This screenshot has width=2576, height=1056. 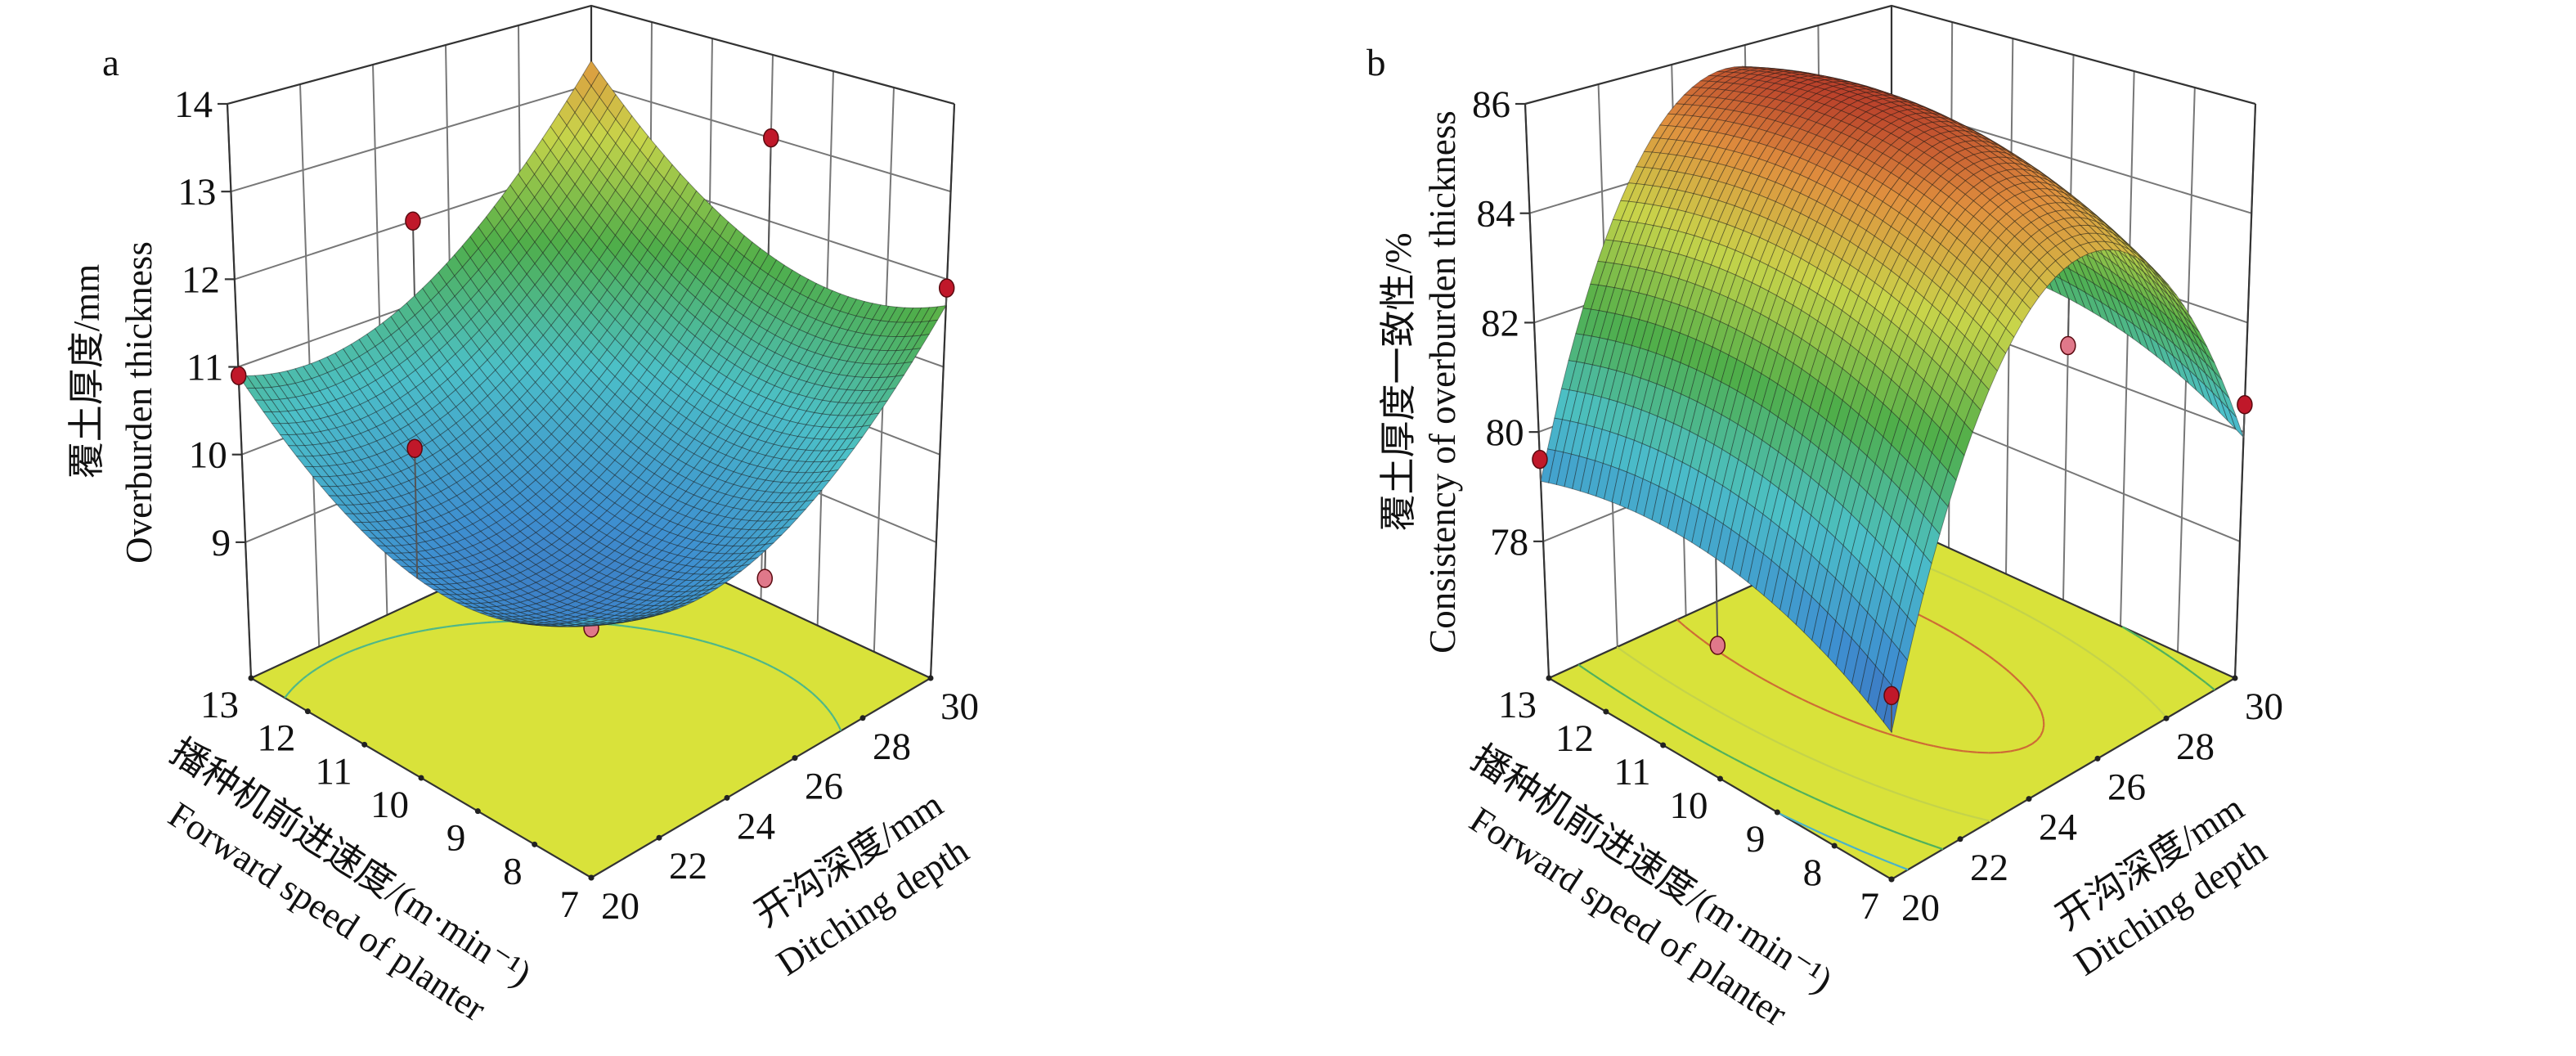 What do you see at coordinates (219, 705) in the screenshot?
I see `y-tick-label: 13` at bounding box center [219, 705].